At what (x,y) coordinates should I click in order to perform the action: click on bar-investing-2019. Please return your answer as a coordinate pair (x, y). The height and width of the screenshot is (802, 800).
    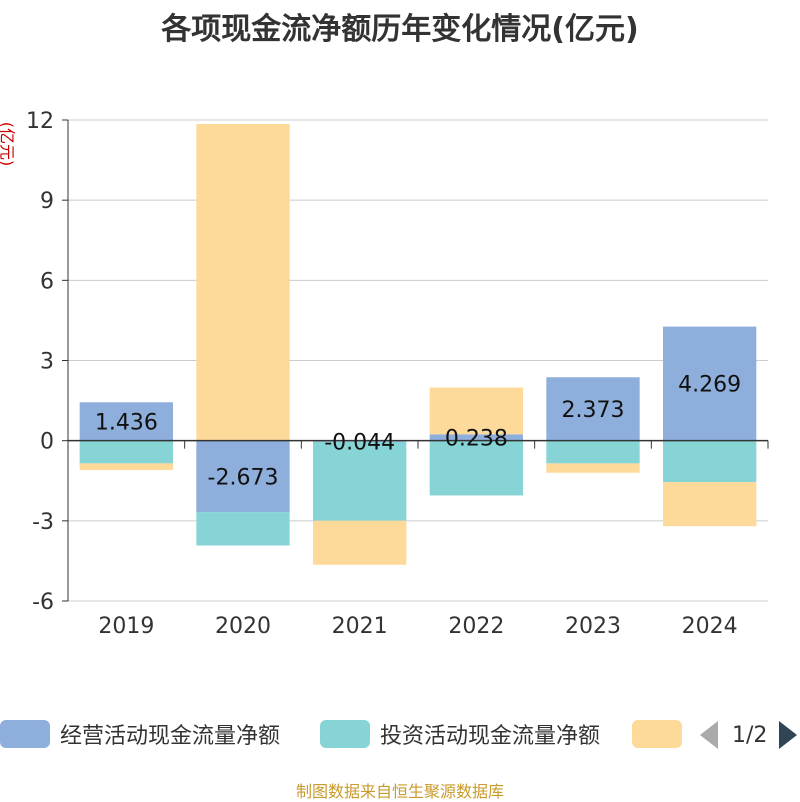
    Looking at the image, I should click on (126, 452).